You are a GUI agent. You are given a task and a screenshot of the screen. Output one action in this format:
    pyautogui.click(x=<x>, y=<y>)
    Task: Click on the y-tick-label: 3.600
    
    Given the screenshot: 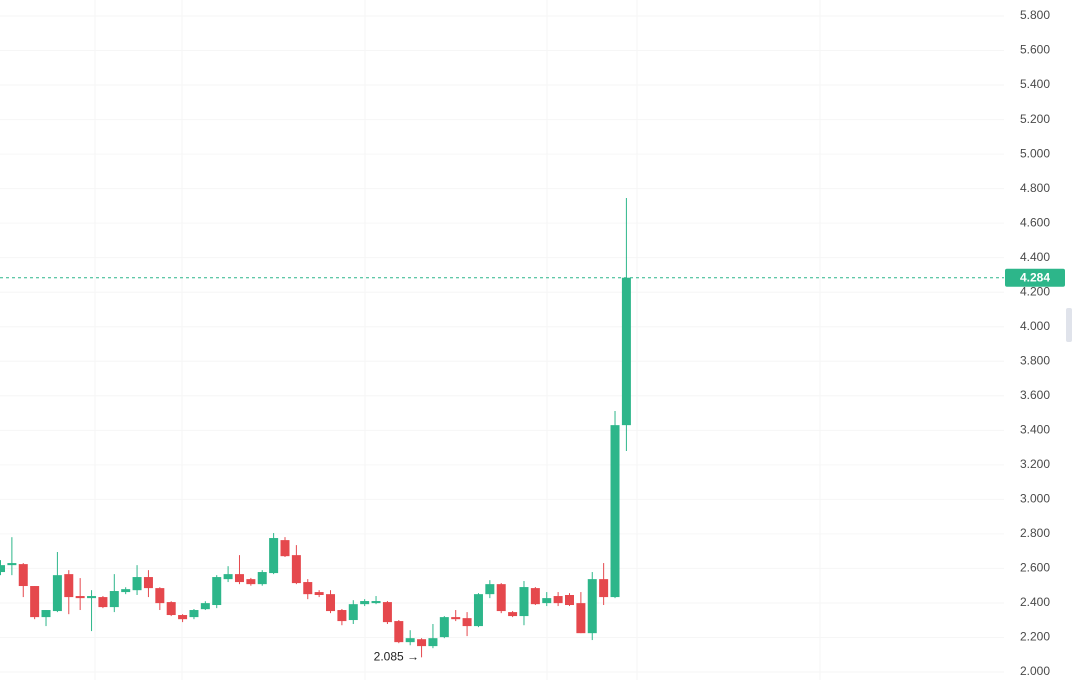 What is the action you would take?
    pyautogui.click(x=1035, y=395)
    